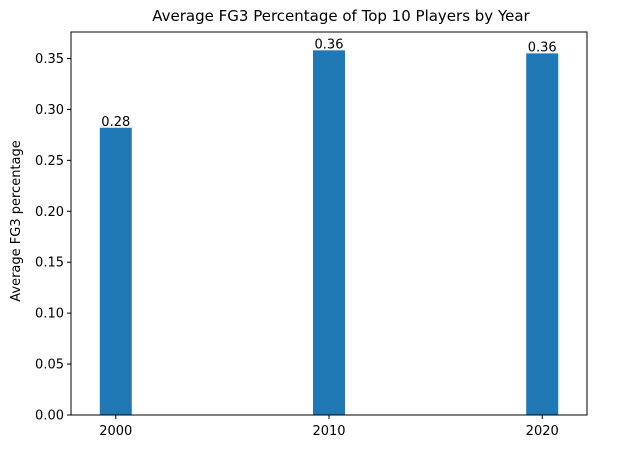 This screenshot has height=449, width=622. What do you see at coordinates (115, 431) in the screenshot?
I see `x-tick-label: 2000` at bounding box center [115, 431].